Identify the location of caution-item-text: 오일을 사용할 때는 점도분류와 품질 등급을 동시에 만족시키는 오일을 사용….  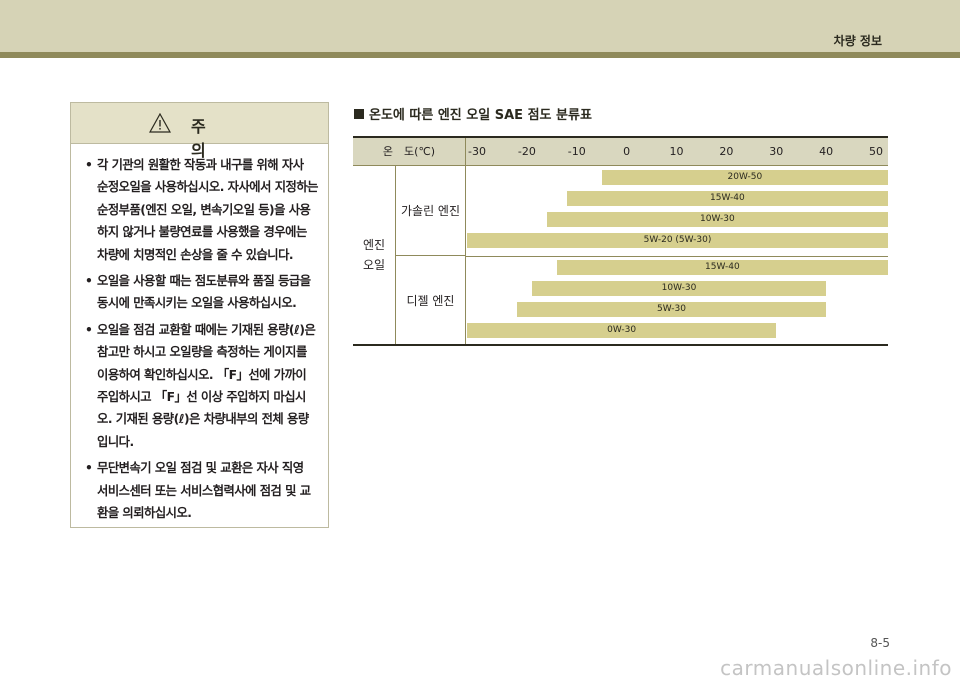
(204, 292).